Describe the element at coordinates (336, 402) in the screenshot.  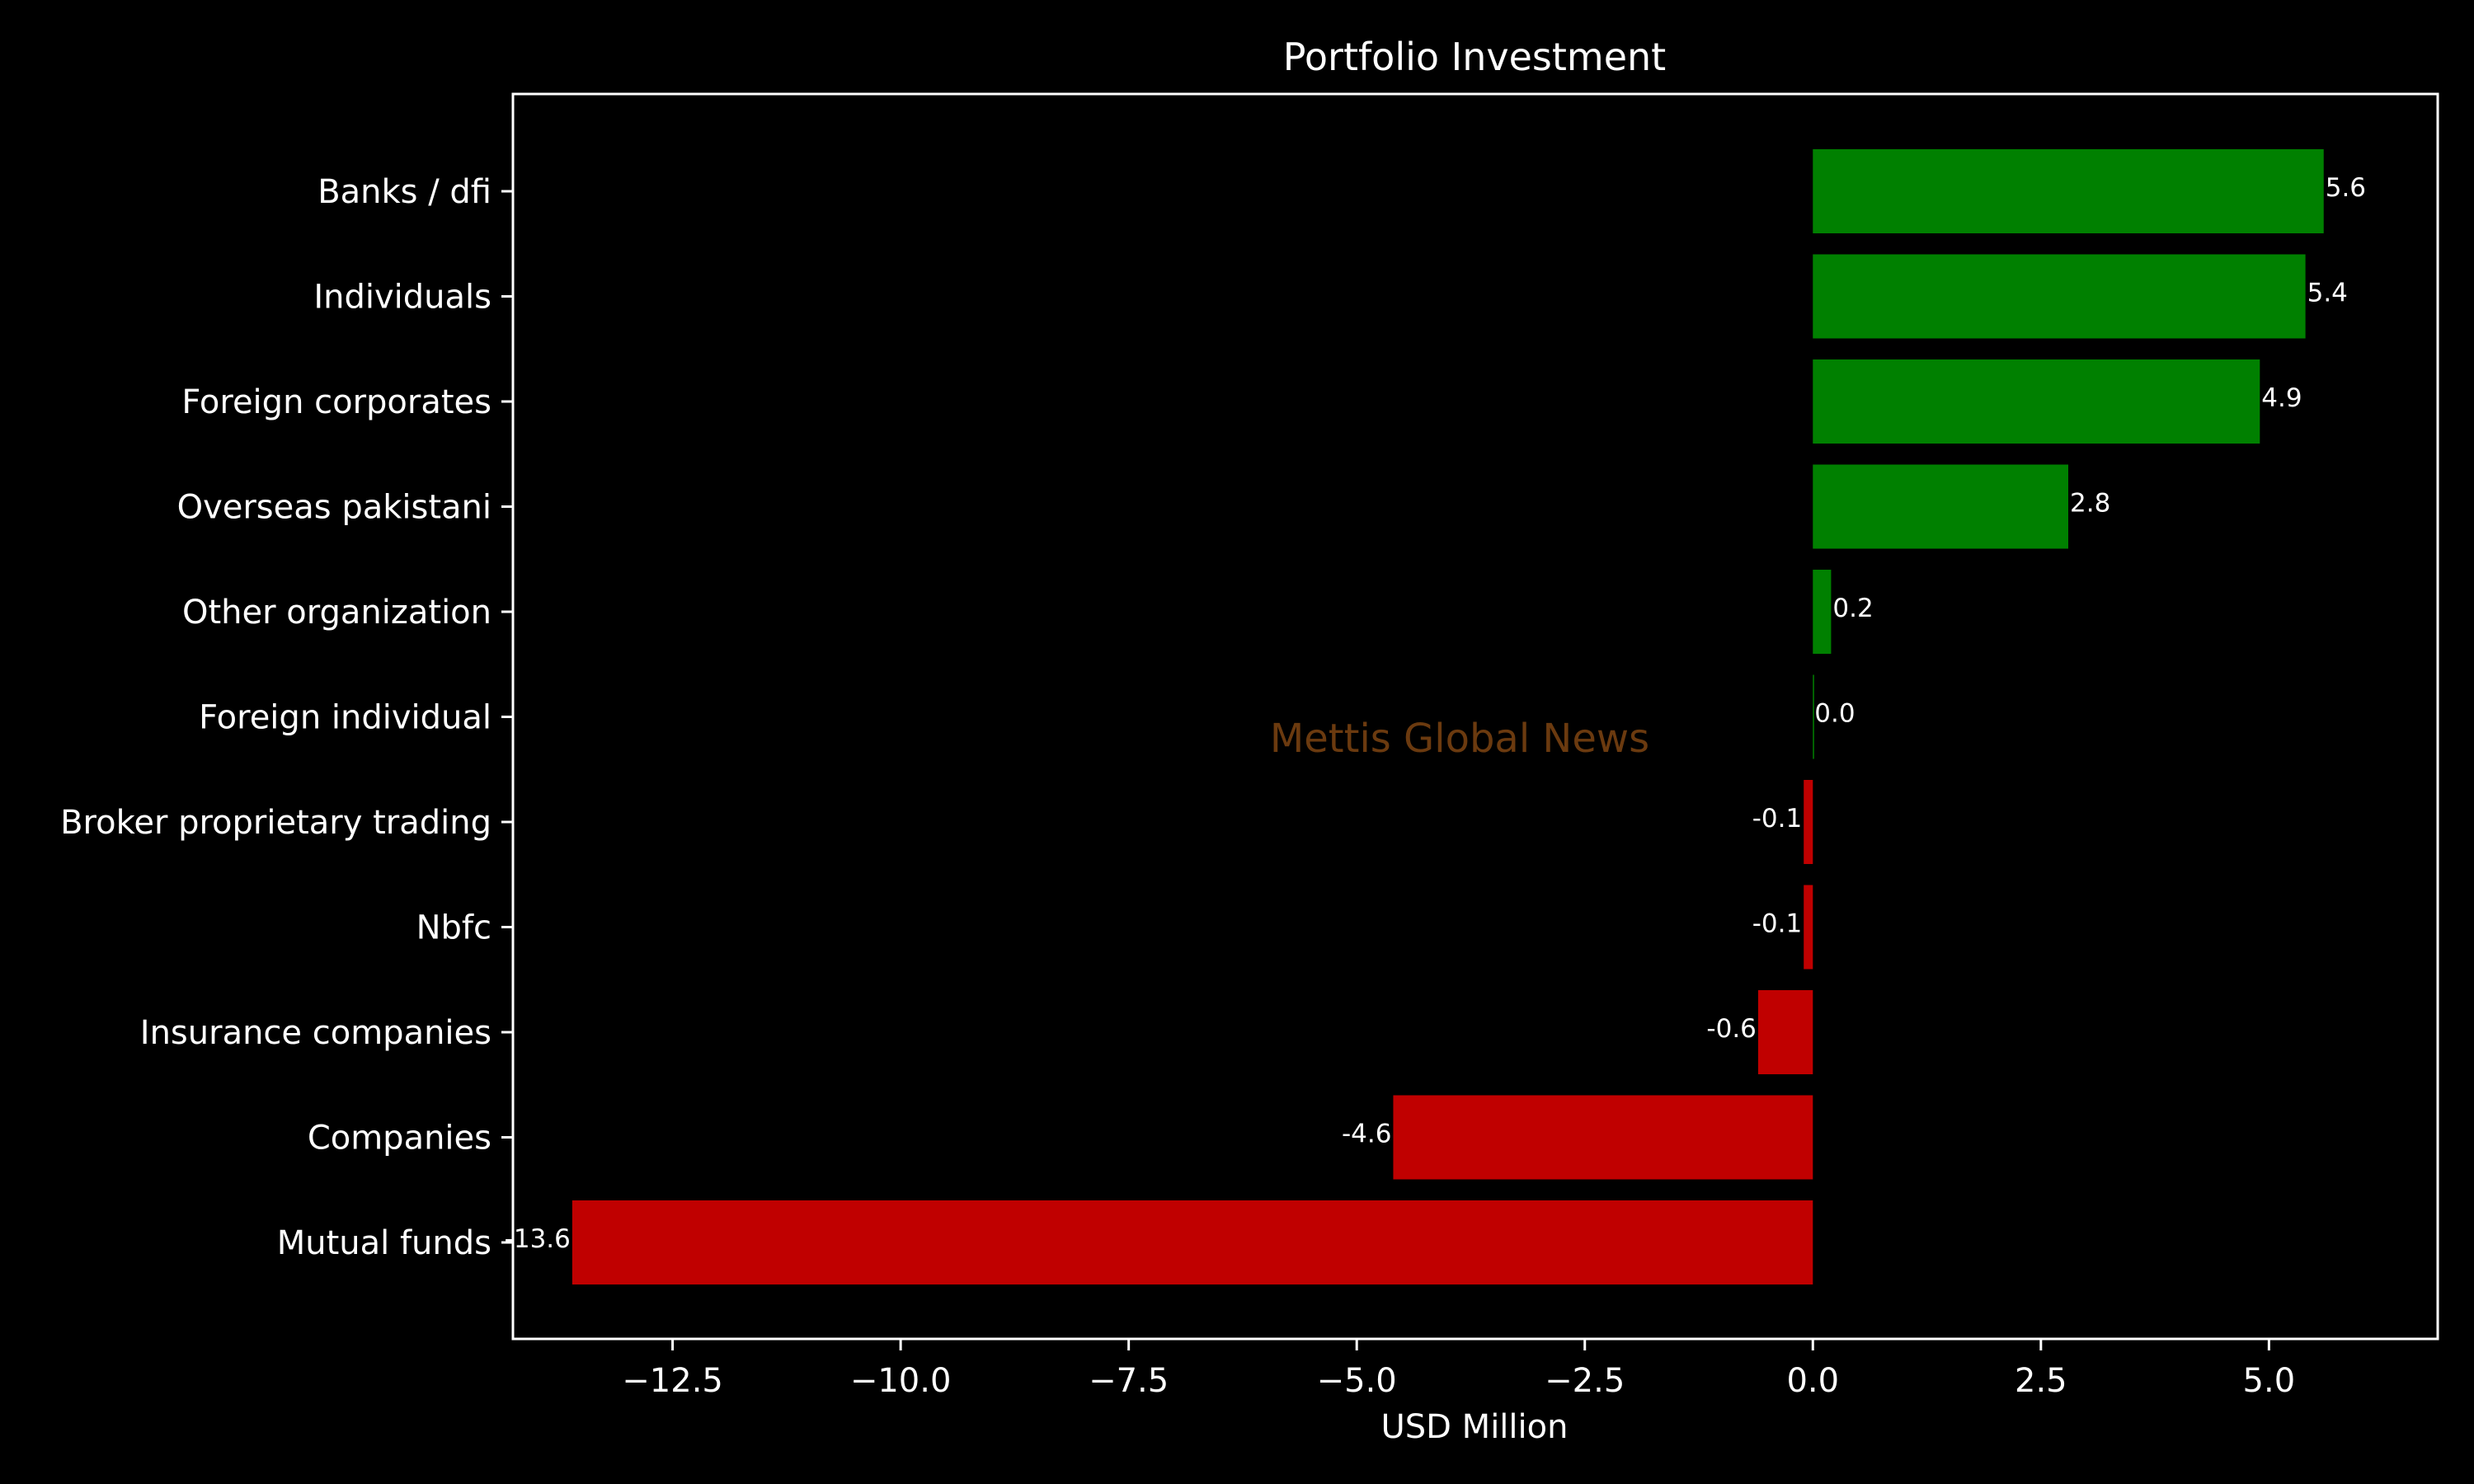
I see `category-label: Foreign corporates` at that location.